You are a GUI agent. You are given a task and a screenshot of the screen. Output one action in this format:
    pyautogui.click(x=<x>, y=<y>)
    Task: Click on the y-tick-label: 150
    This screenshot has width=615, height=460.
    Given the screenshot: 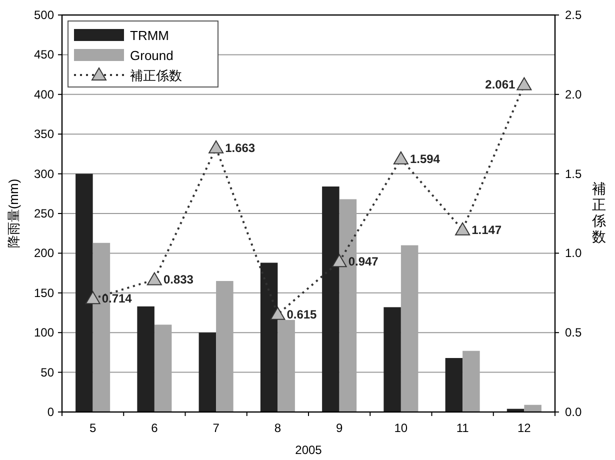 What is the action you would take?
    pyautogui.click(x=44, y=293)
    